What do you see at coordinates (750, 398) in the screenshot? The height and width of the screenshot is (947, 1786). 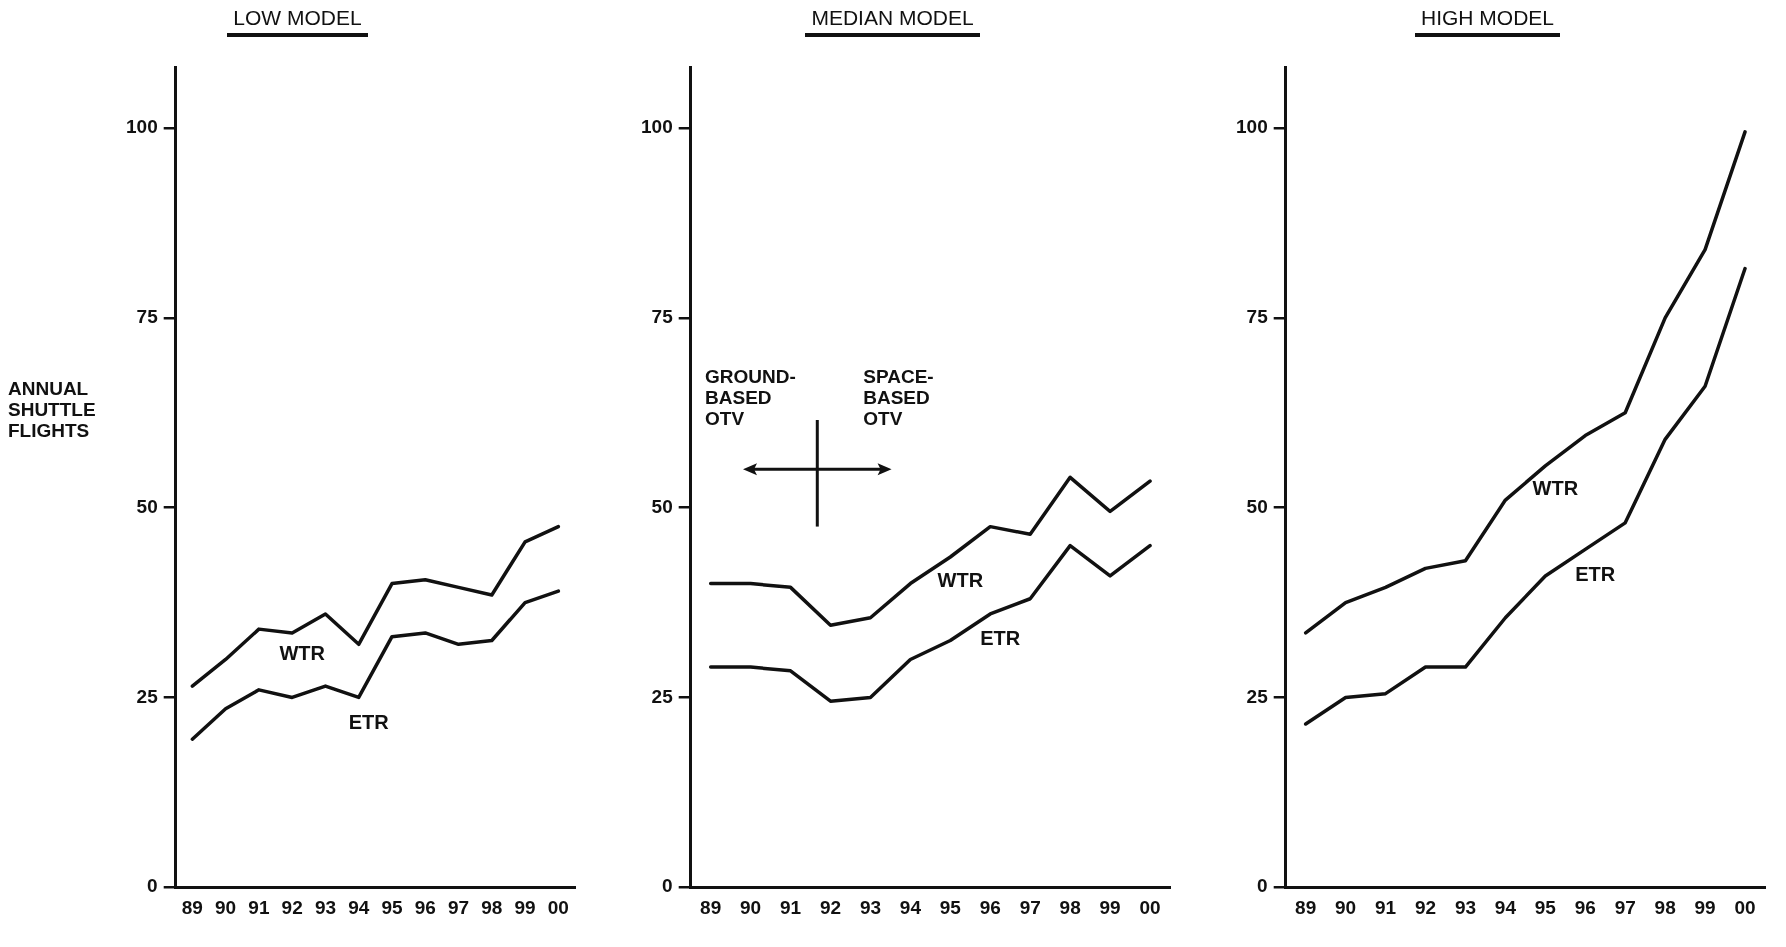 I see `annotation: GROUND-BASED OTV` at bounding box center [750, 398].